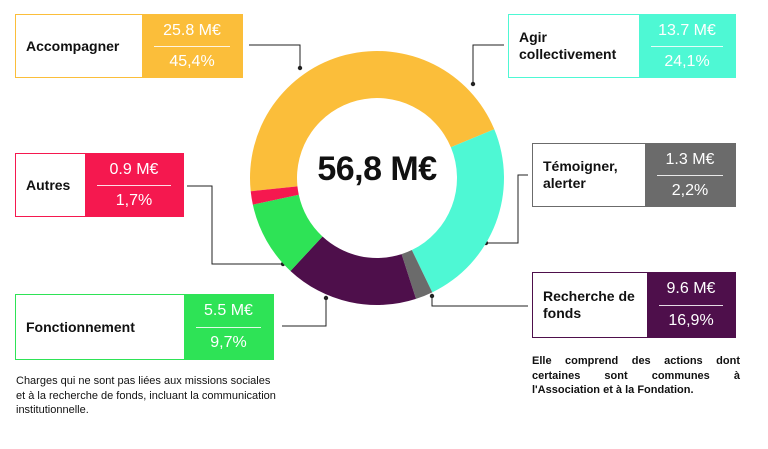 This screenshot has width=768, height=449. I want to click on card-recherche-de-fonds: Recherche de fonds 9.6 M€ 16,9%, so click(634, 305).